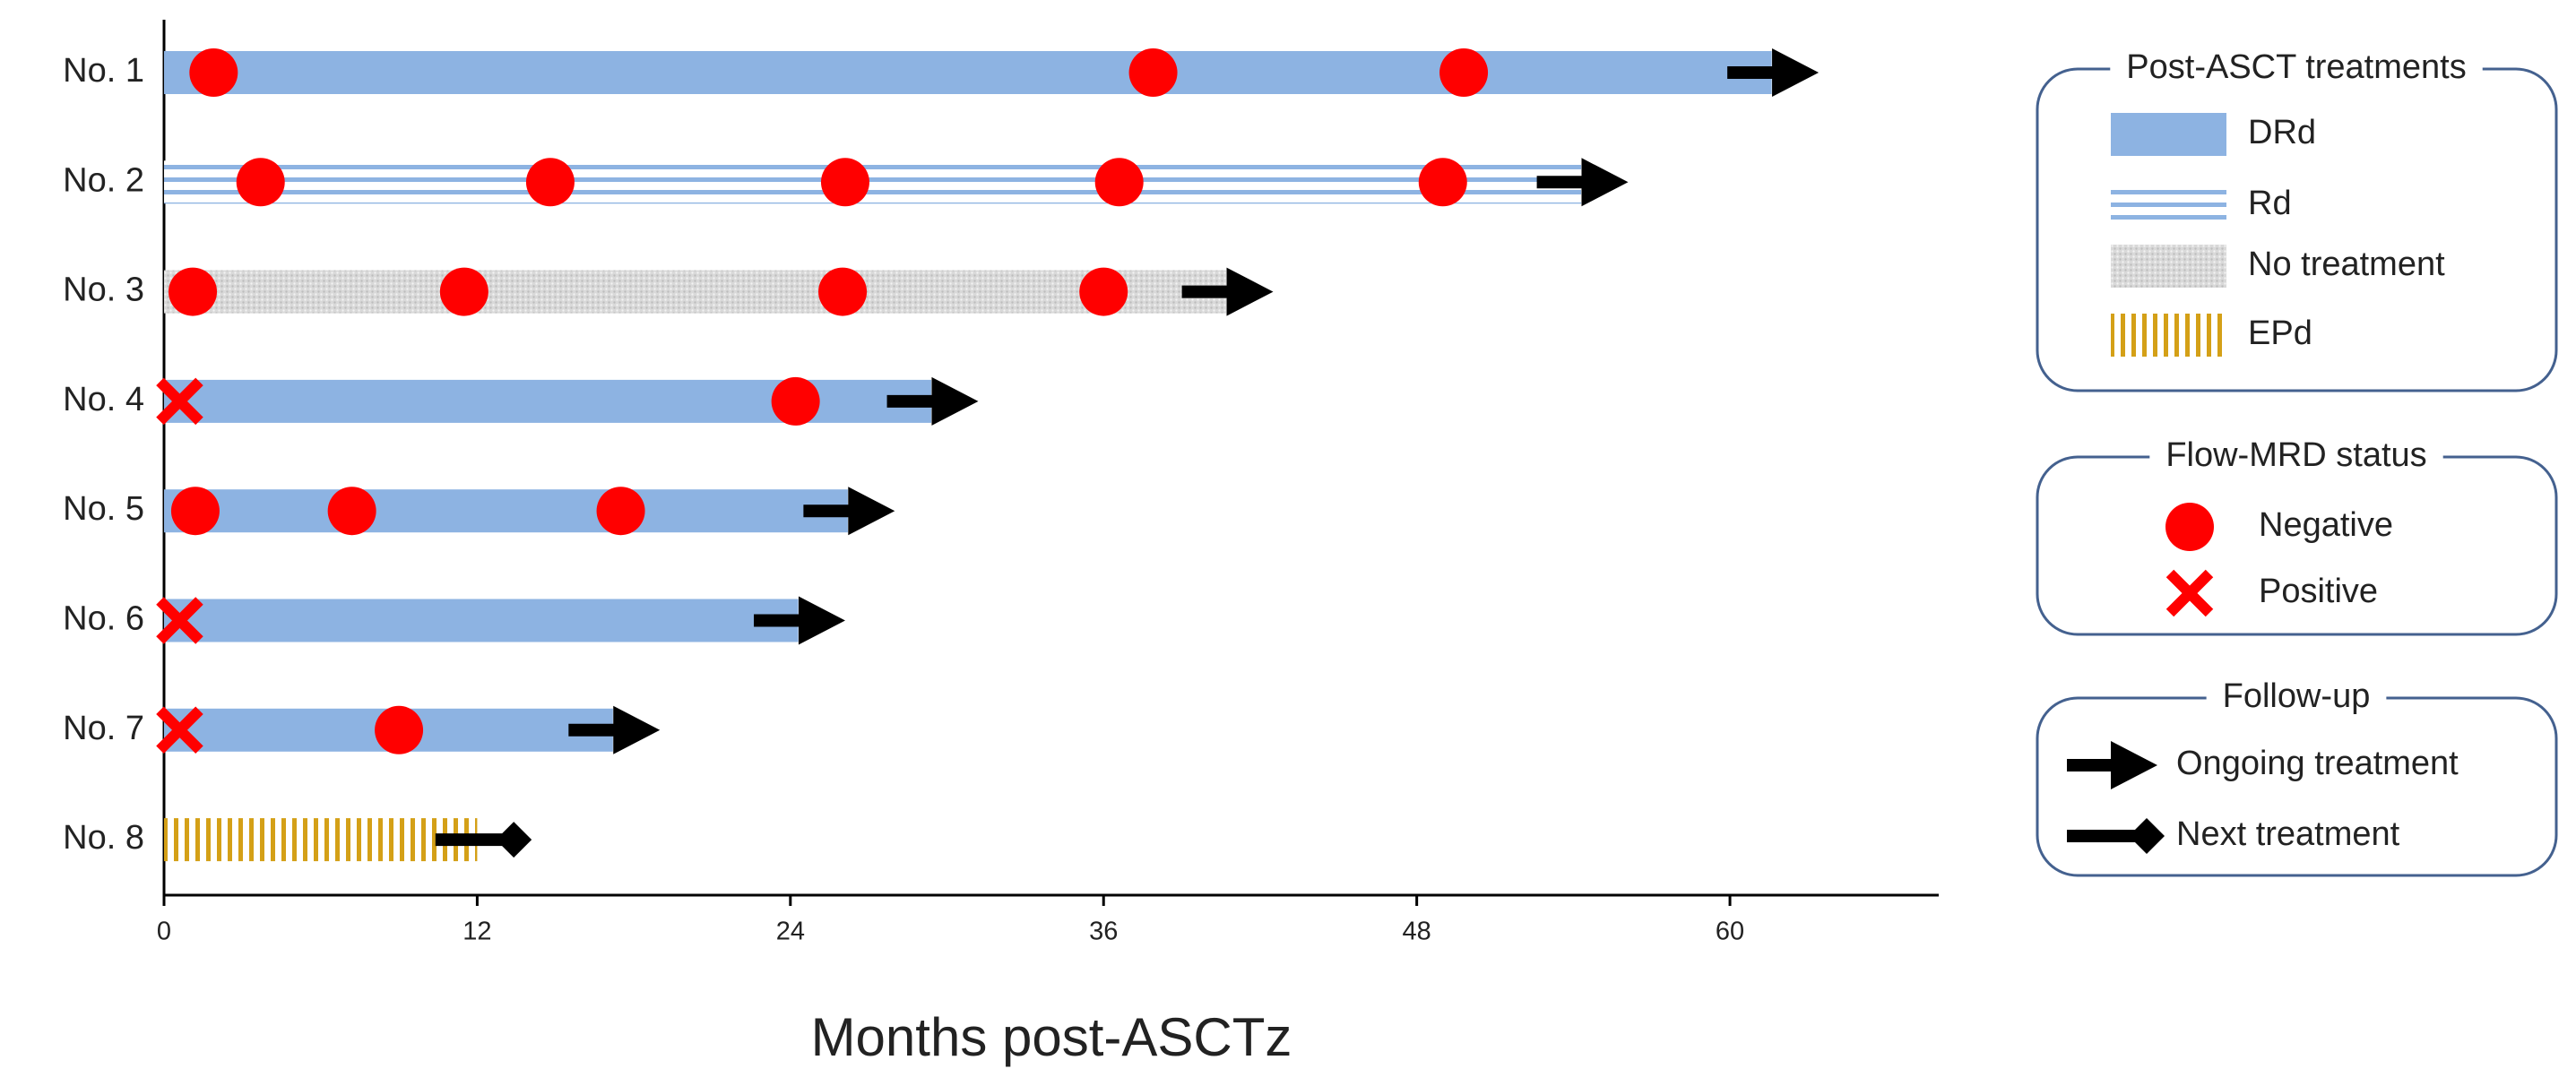 The image size is (2576, 1086). I want to click on x-tick-label: 0, so click(164, 932).